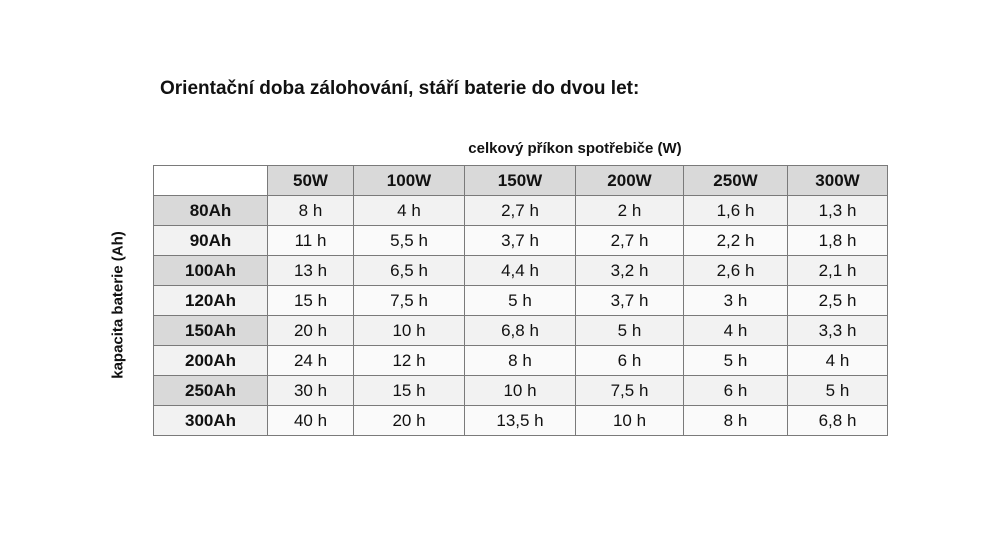 Image resolution: width=989 pixels, height=541 pixels. I want to click on table-header-row: 50W 100W 150W 200W 250W 300W, so click(520, 180).